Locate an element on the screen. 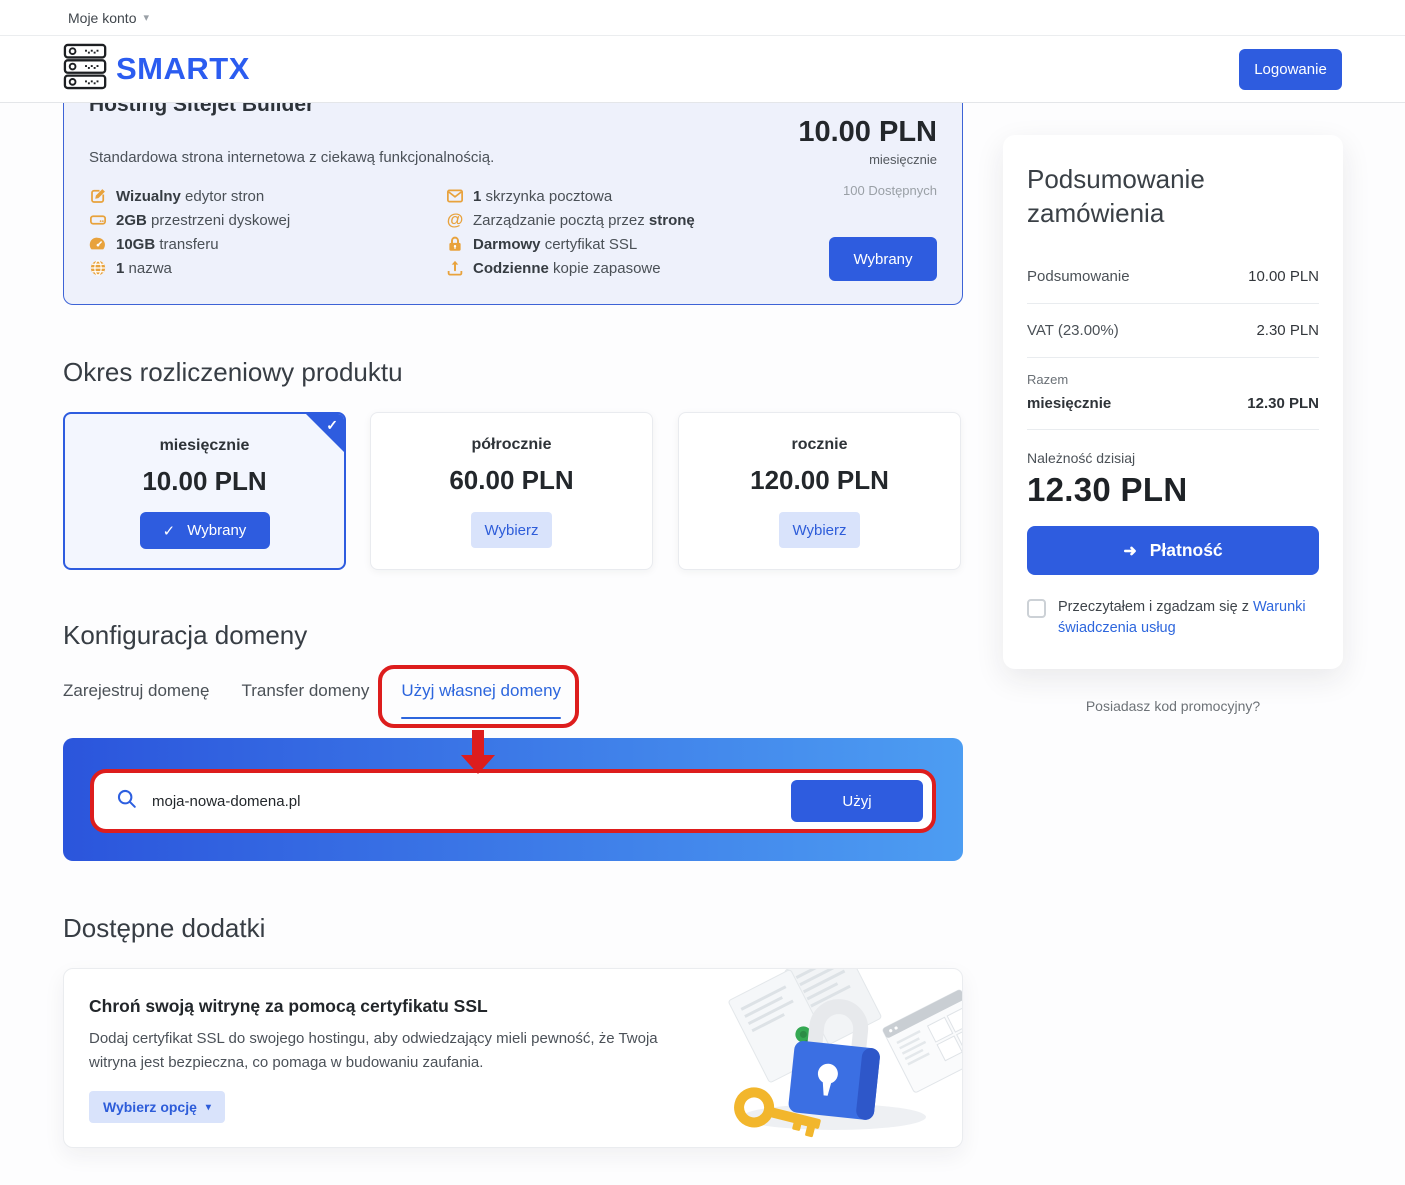  domain-heading: Konfiguracja domeny is located at coordinates (185, 635).